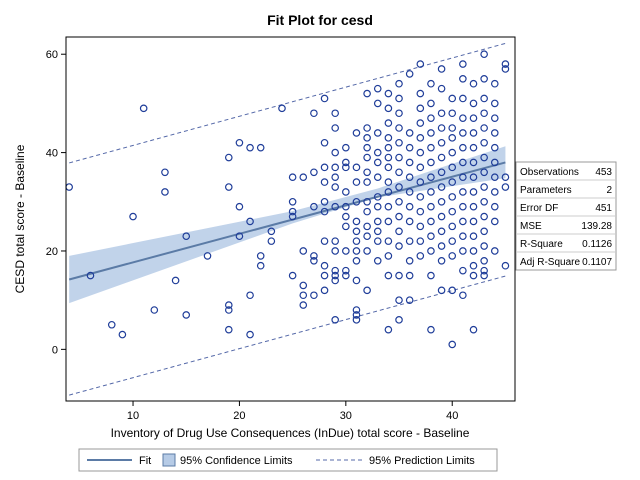  I want to click on y-tick-label: 20, so click(52, 252).